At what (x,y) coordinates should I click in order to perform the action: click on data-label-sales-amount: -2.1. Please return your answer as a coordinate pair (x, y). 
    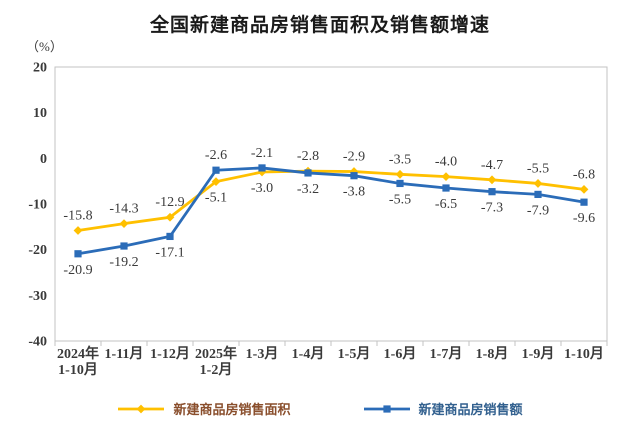
    Looking at the image, I should click on (262, 153).